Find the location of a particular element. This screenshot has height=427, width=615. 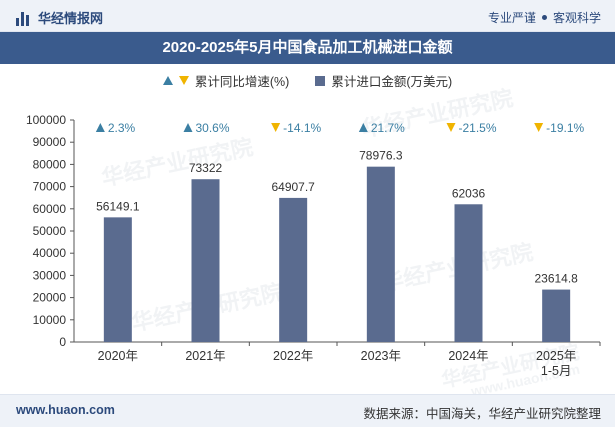

chart-title: 2020-2025年5月中国食品加工机械进口金额 is located at coordinates (307, 48).